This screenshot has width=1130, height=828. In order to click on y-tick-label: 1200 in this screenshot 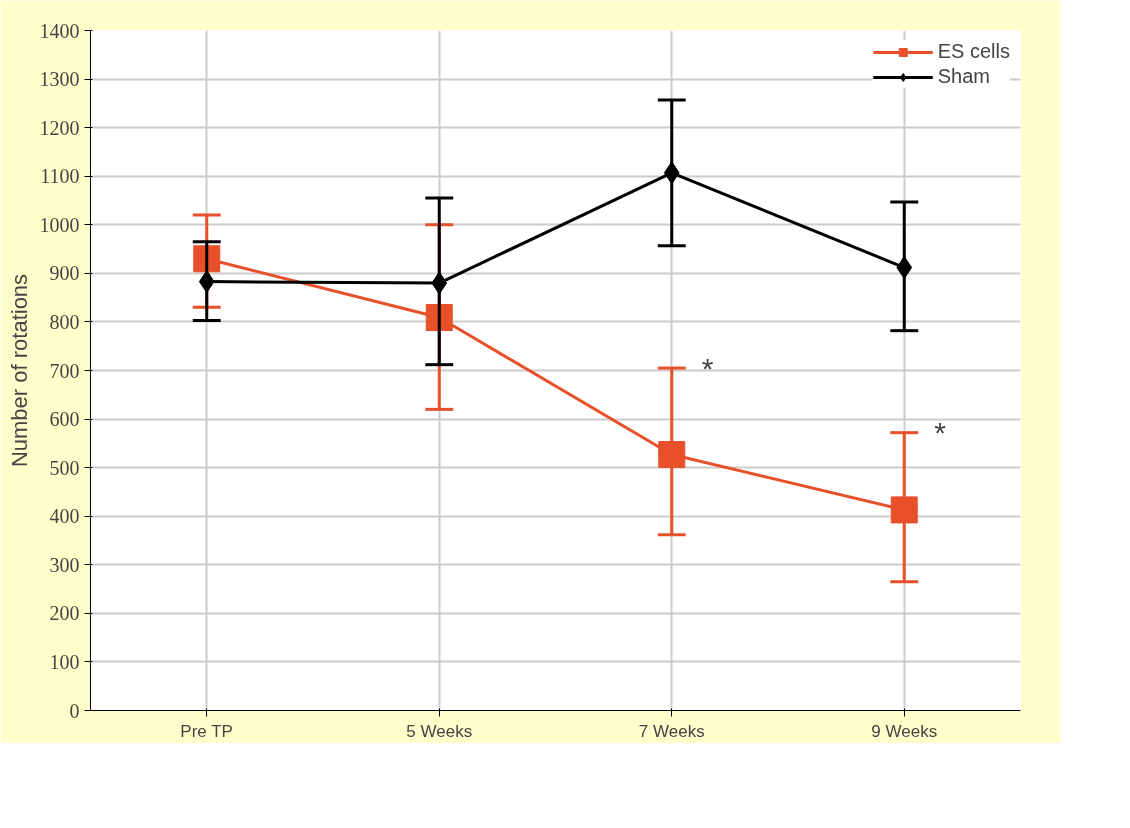, I will do `click(59, 127)`.